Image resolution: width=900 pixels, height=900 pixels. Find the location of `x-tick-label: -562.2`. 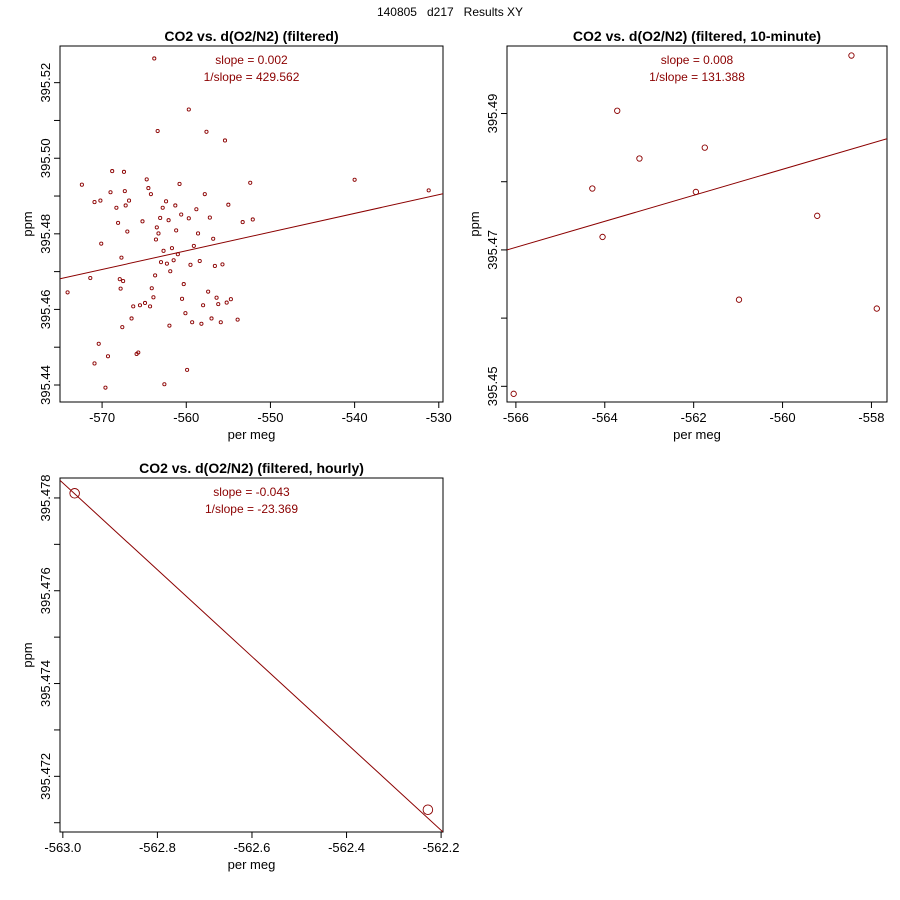

x-tick-label: -562.2 is located at coordinates (441, 847).